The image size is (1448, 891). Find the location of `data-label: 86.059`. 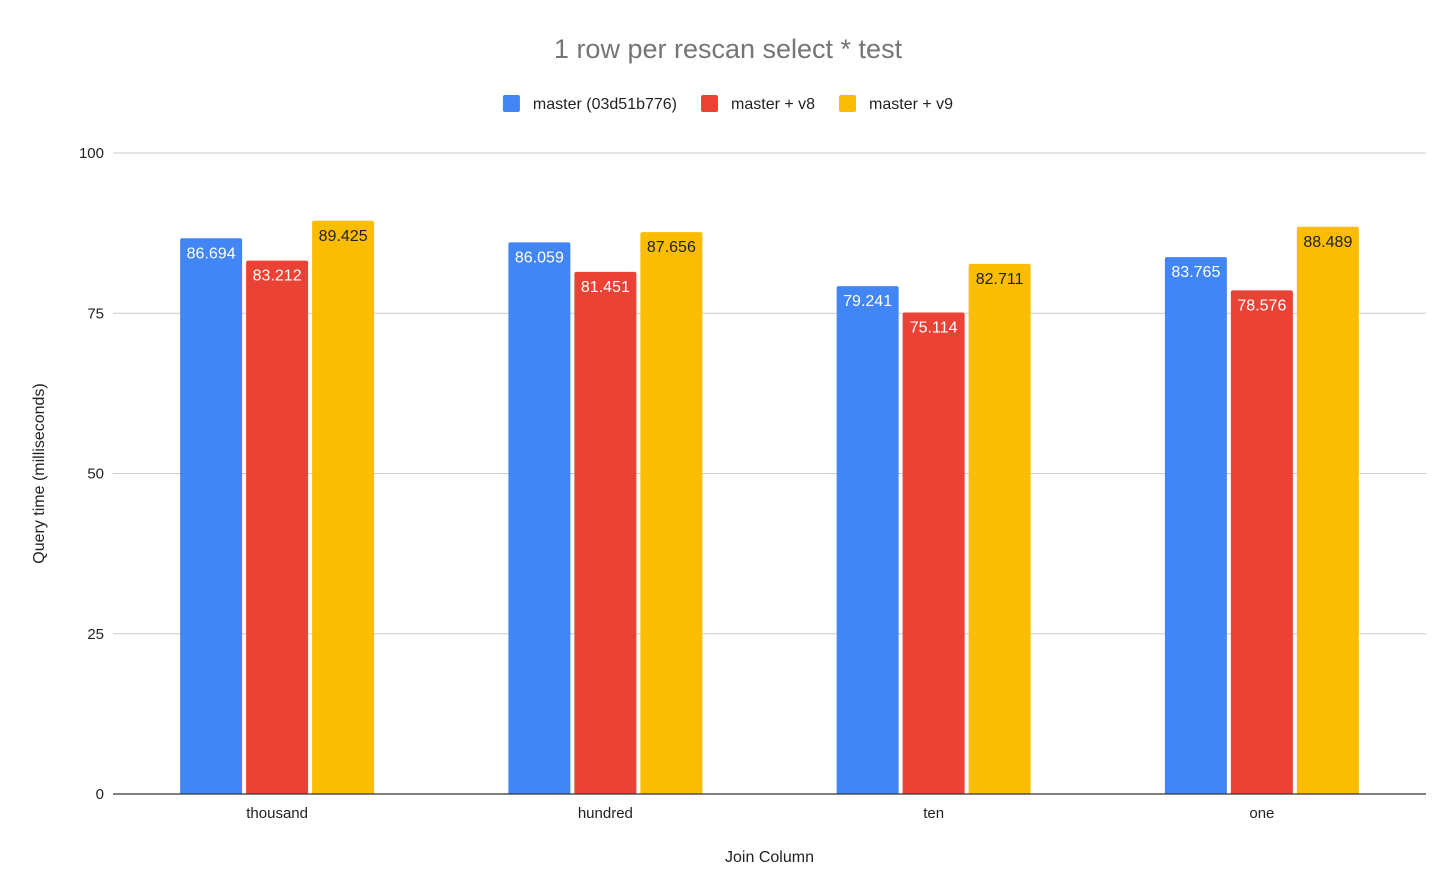

data-label: 86.059 is located at coordinates (539, 257).